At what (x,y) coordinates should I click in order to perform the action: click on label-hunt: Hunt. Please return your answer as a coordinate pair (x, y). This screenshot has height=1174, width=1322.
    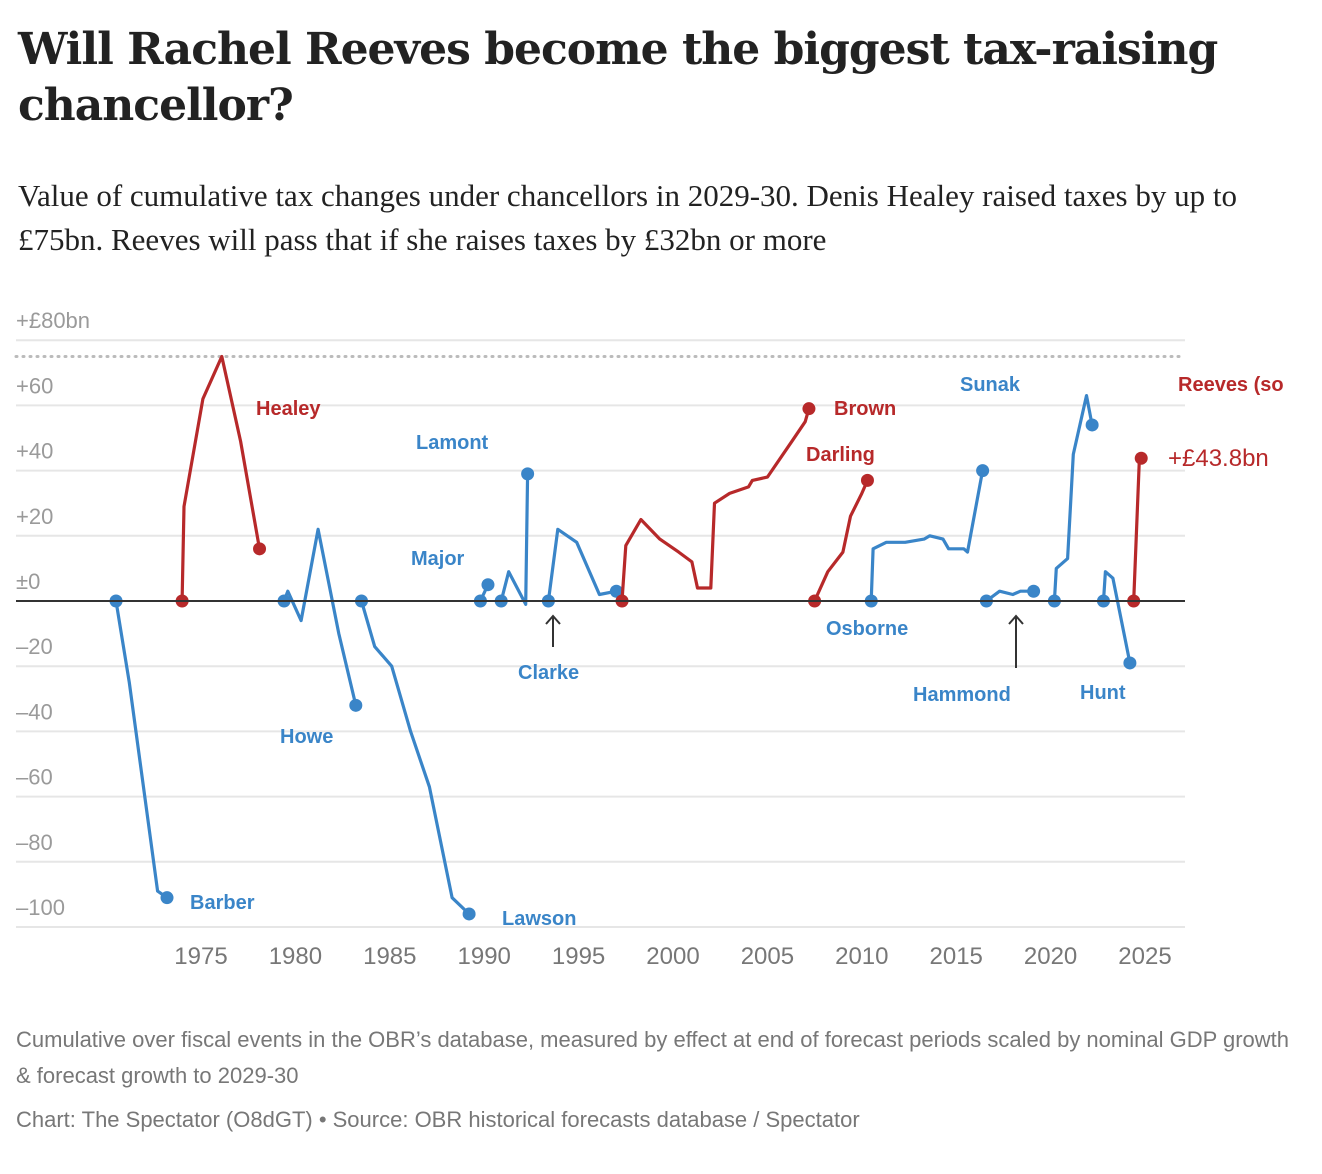
    Looking at the image, I should click on (1103, 693).